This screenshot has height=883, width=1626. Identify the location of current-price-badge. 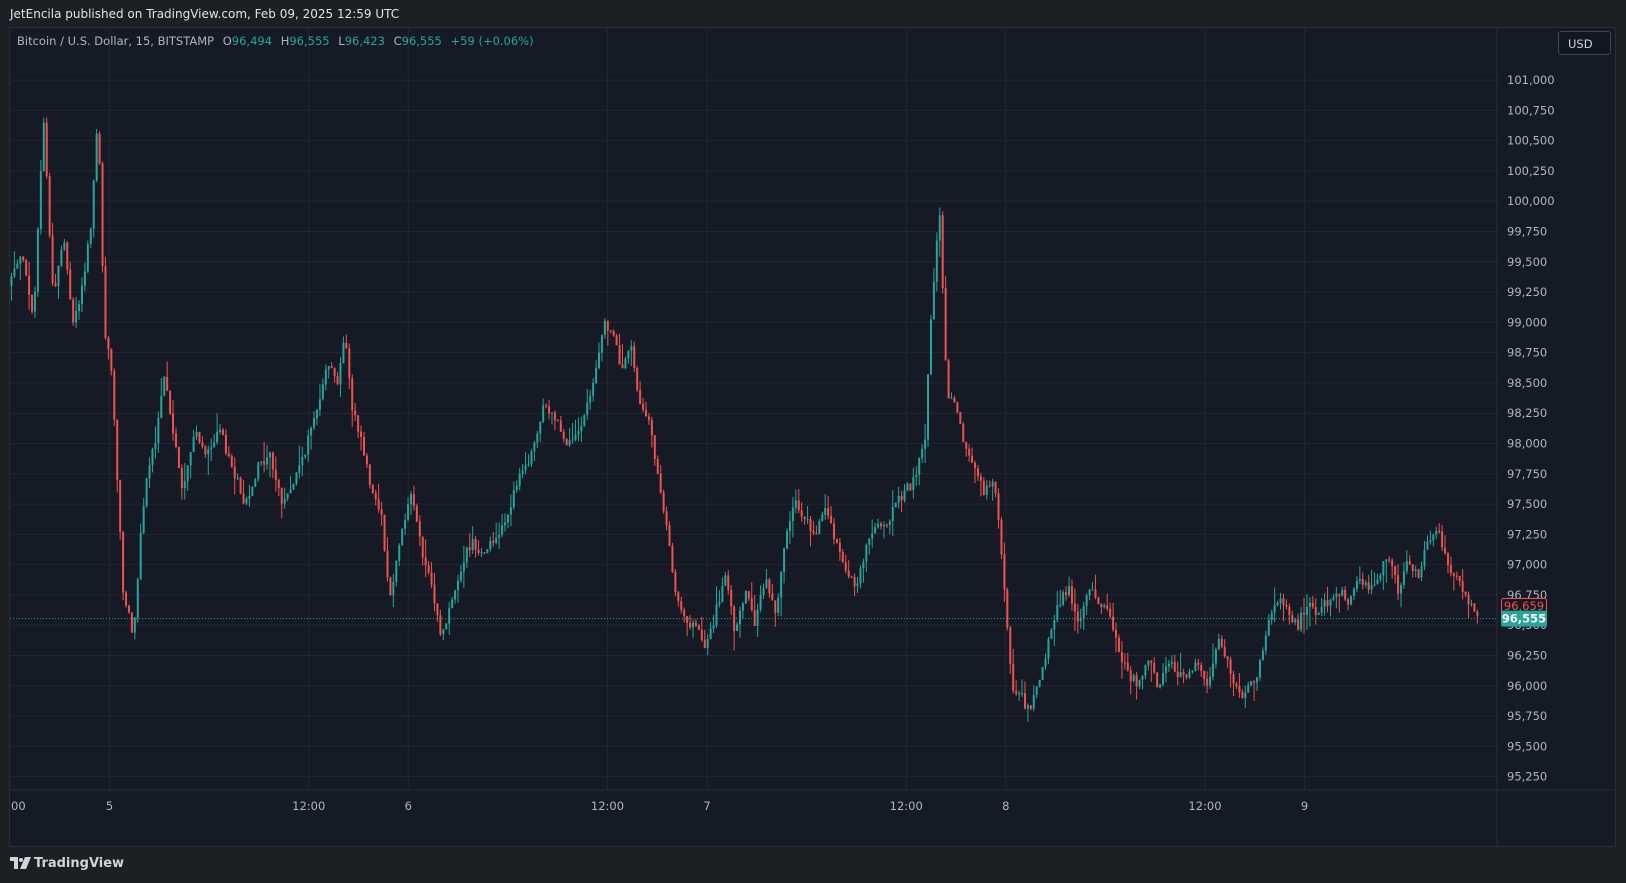
(1524, 618).